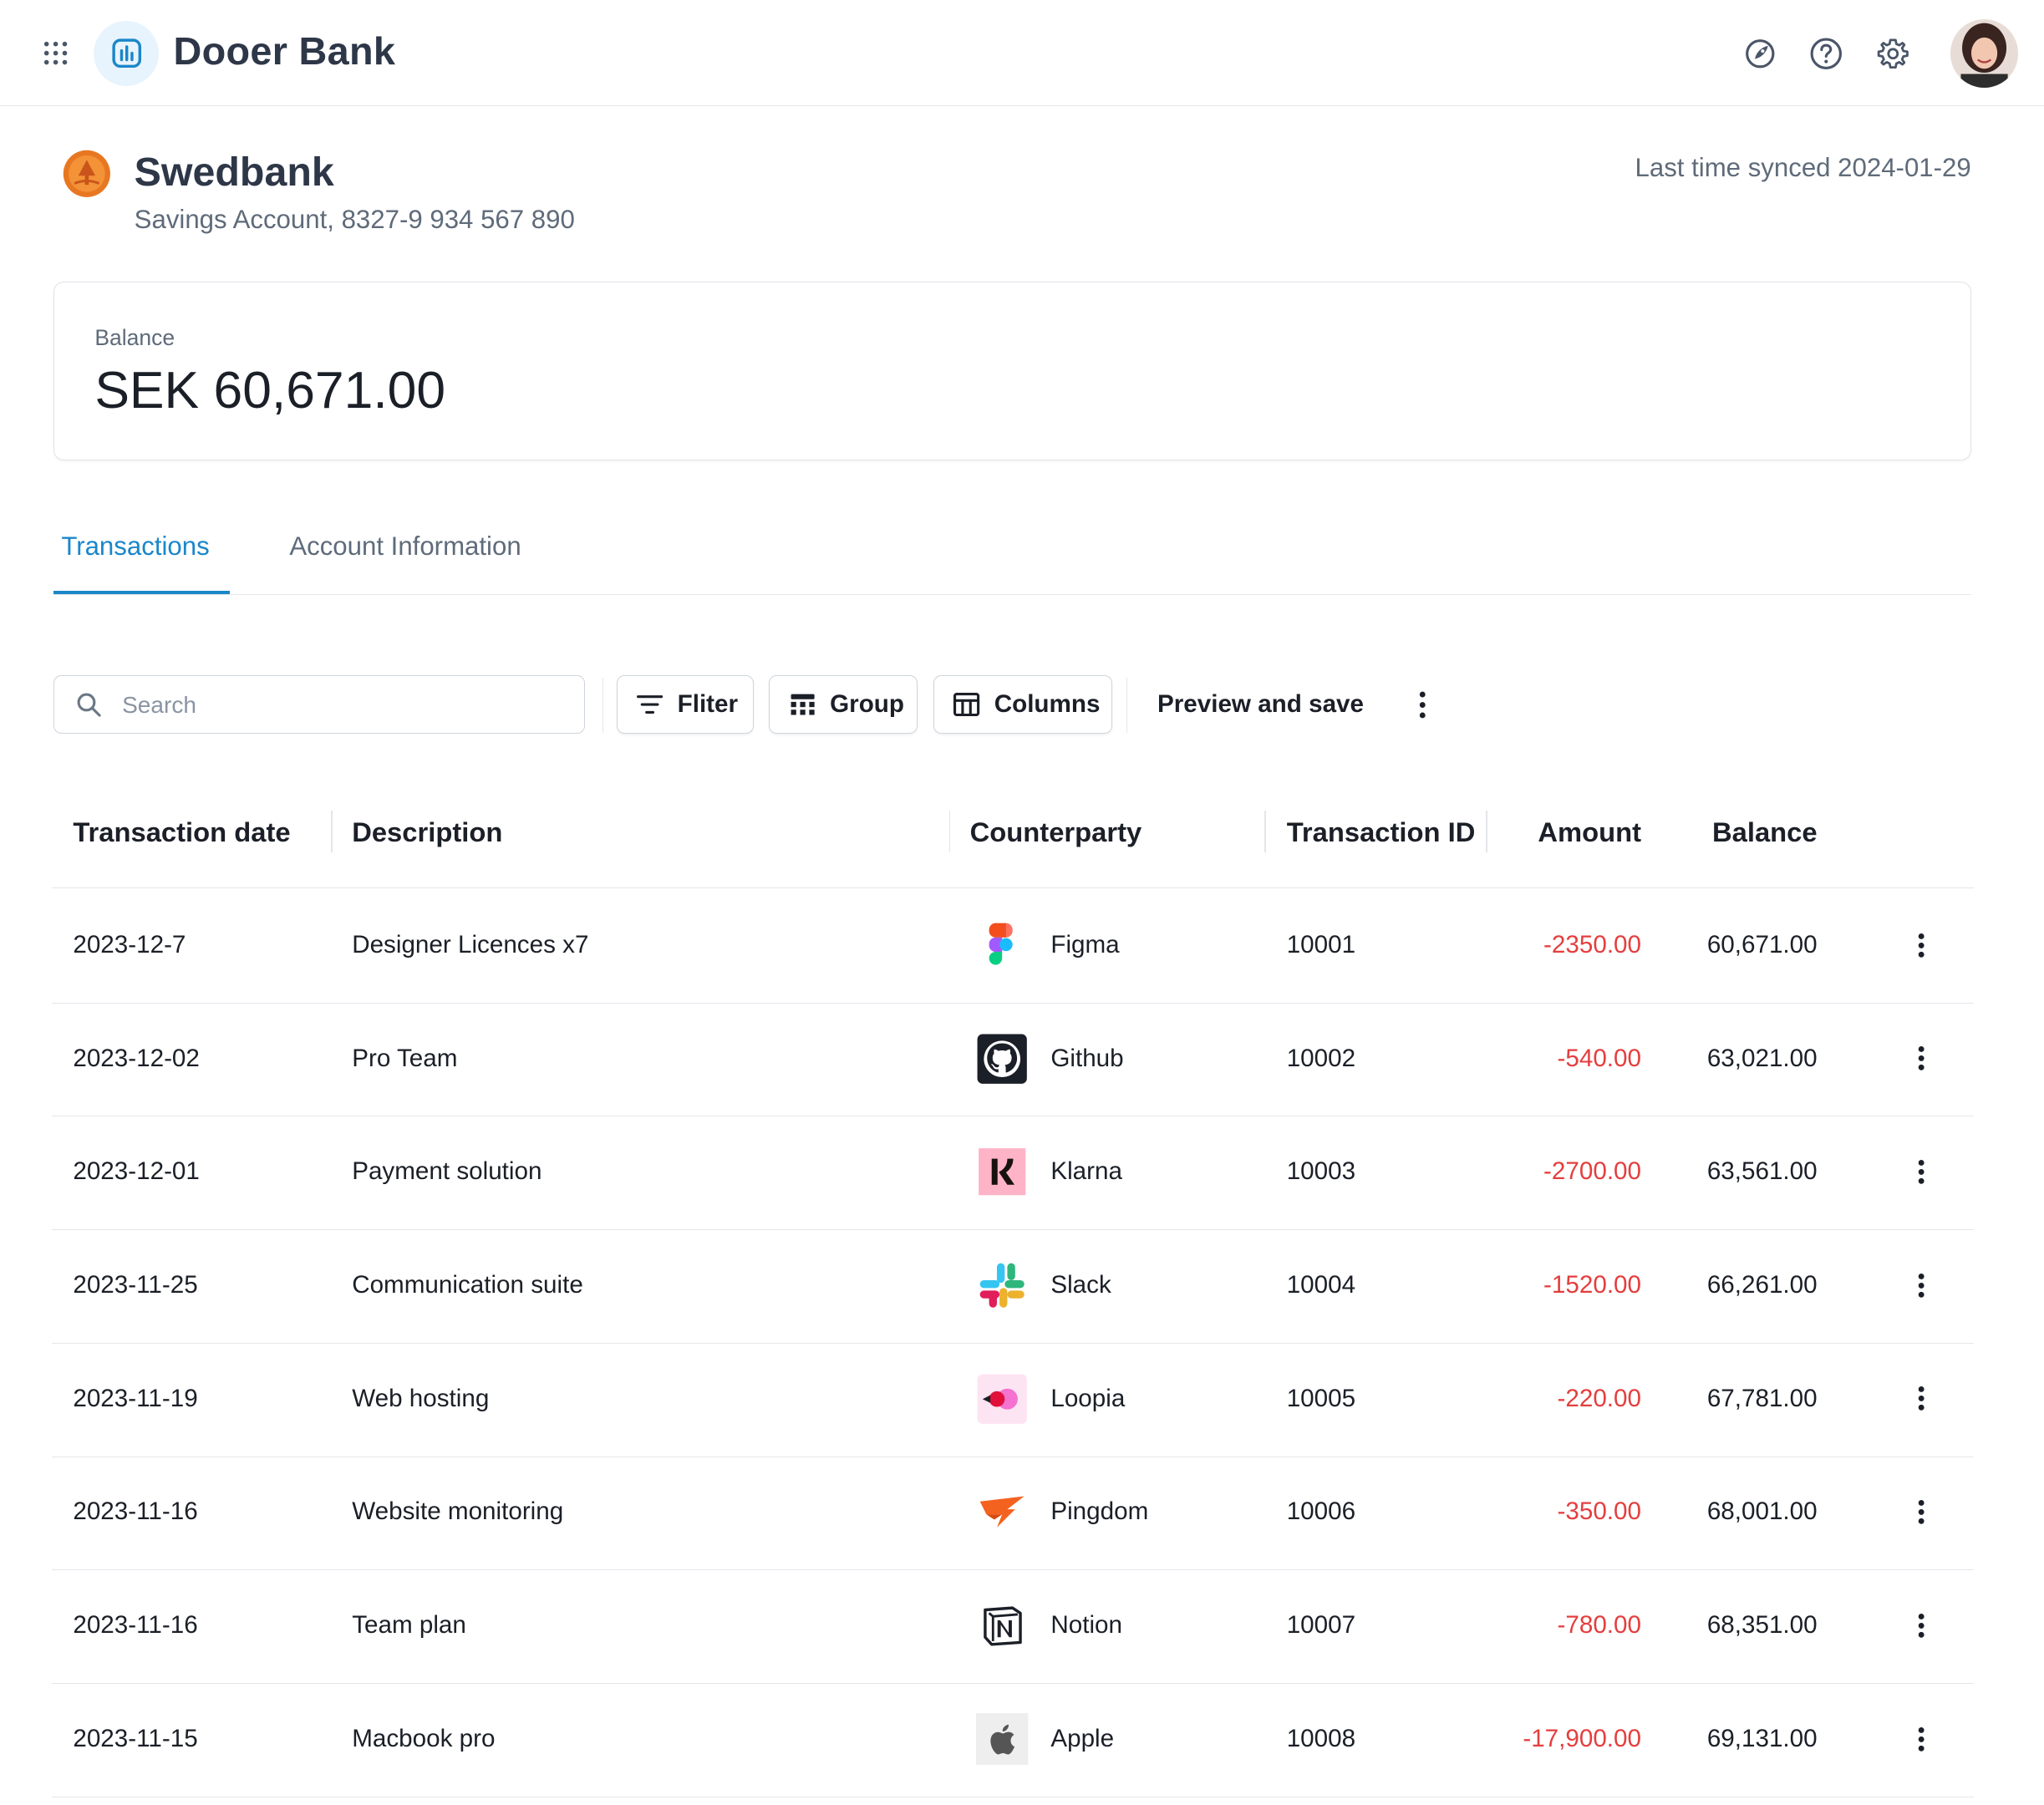  Describe the element at coordinates (650, 704) in the screenshot. I see `filter-icon` at that location.